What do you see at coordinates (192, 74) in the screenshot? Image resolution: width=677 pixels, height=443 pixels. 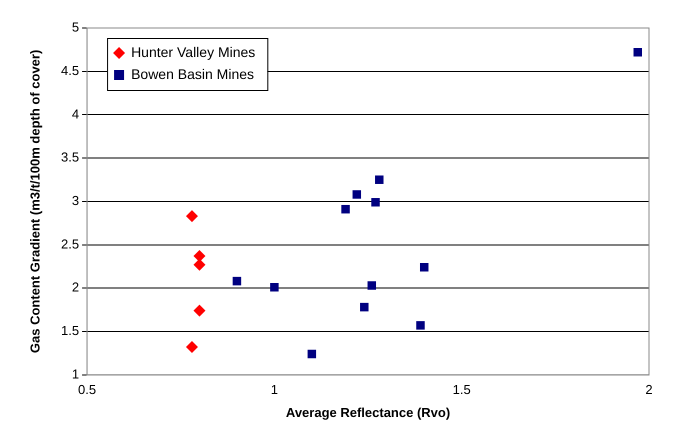 I see `legend-label: Bowen Basin Mines` at bounding box center [192, 74].